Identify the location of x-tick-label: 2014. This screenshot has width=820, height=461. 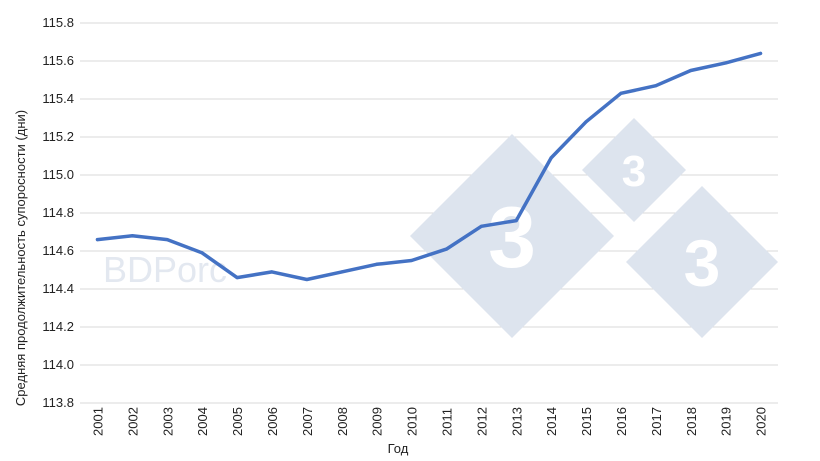
(551, 421).